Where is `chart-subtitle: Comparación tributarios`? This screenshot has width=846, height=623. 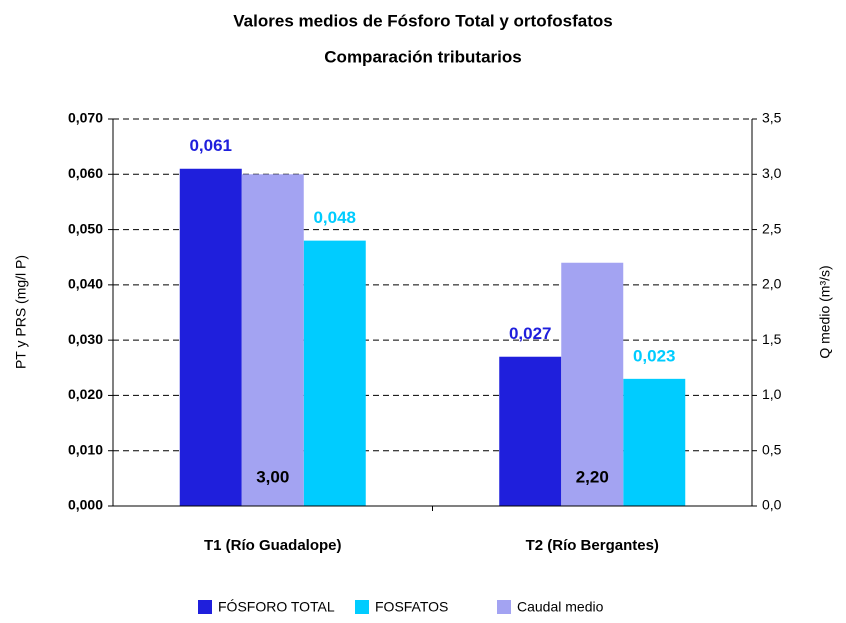
chart-subtitle: Comparación tributarios is located at coordinates (422, 56).